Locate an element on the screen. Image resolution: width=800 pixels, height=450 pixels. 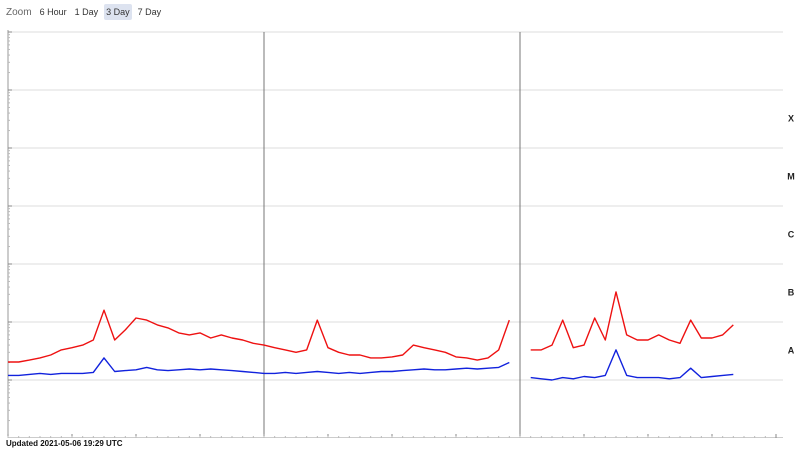
class-label: C is located at coordinates (791, 234).